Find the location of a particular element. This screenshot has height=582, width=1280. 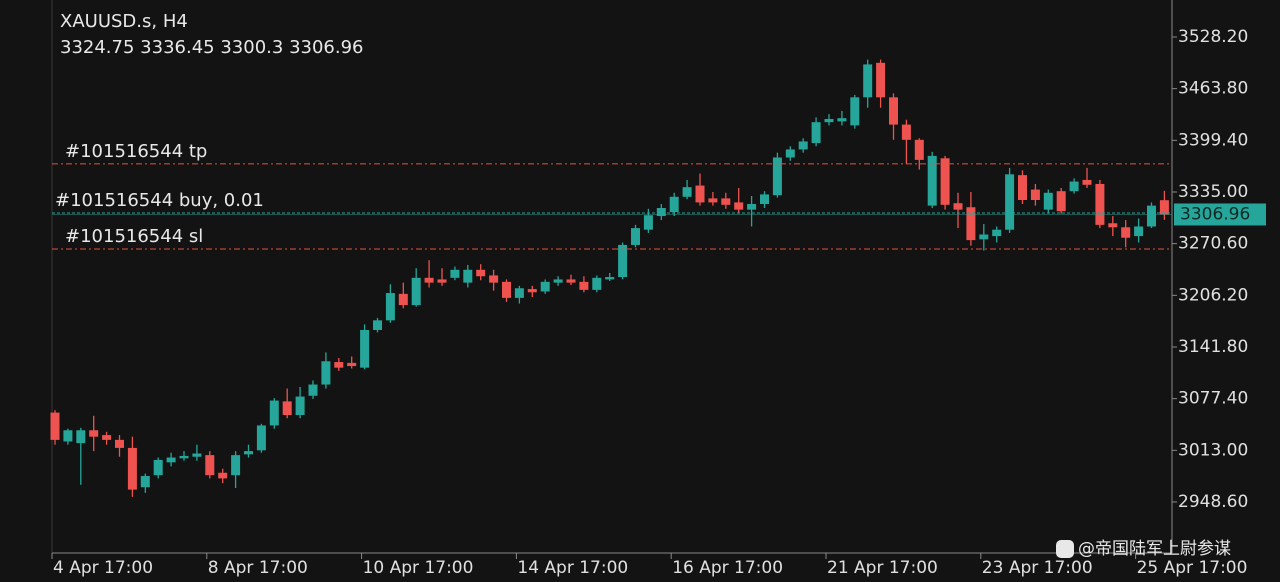

y-tick-label: 3399.40 is located at coordinates (1213, 140).